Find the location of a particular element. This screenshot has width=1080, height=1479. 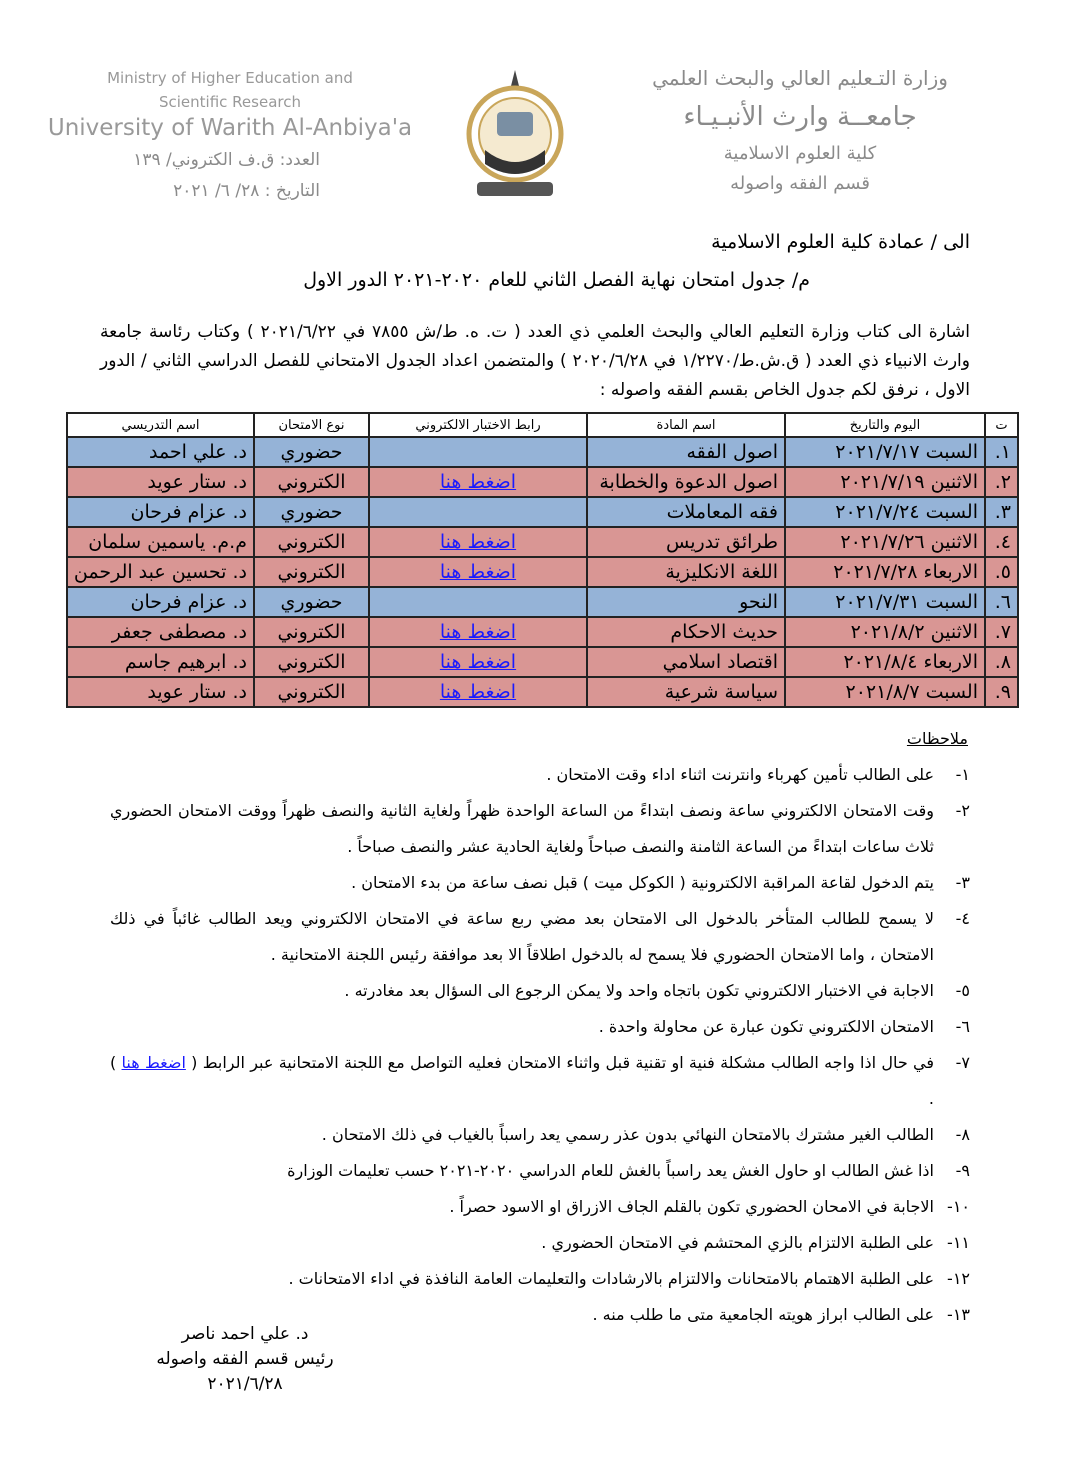

exam-date: السبت ٢٠٢١/٧/٣١ is located at coordinates (906, 602).